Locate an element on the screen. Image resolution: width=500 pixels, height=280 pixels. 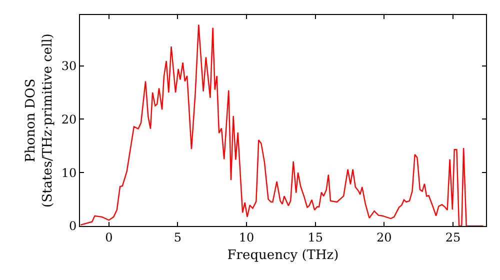
y-tick-label: 0 is located at coordinates (72, 226).